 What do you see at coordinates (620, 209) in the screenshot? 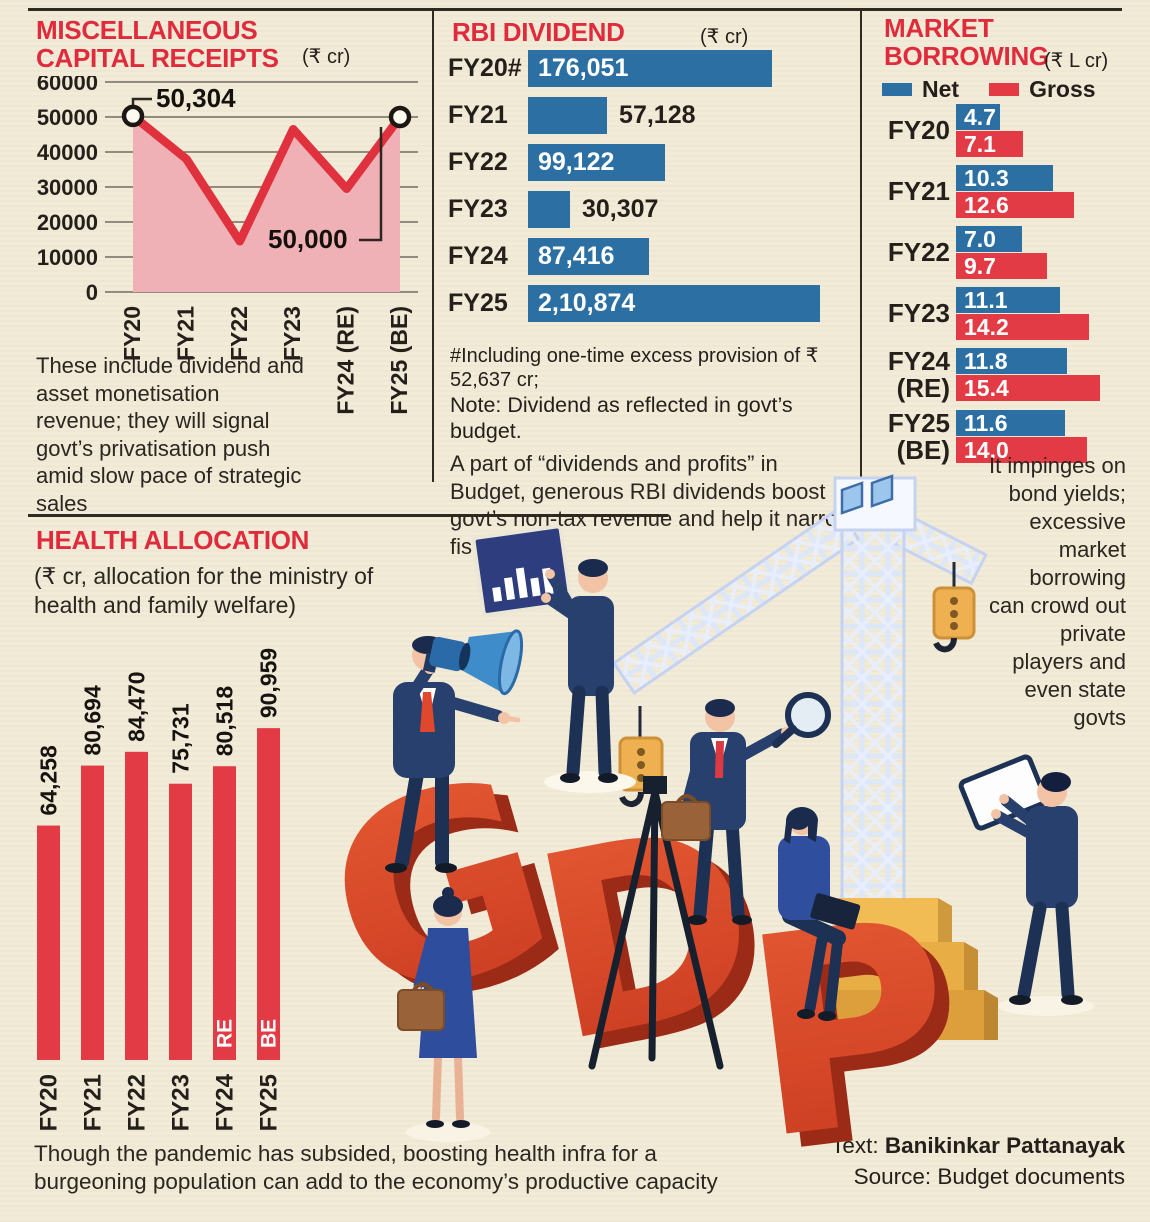
I see `rbi-value-label: 30,307` at bounding box center [620, 209].